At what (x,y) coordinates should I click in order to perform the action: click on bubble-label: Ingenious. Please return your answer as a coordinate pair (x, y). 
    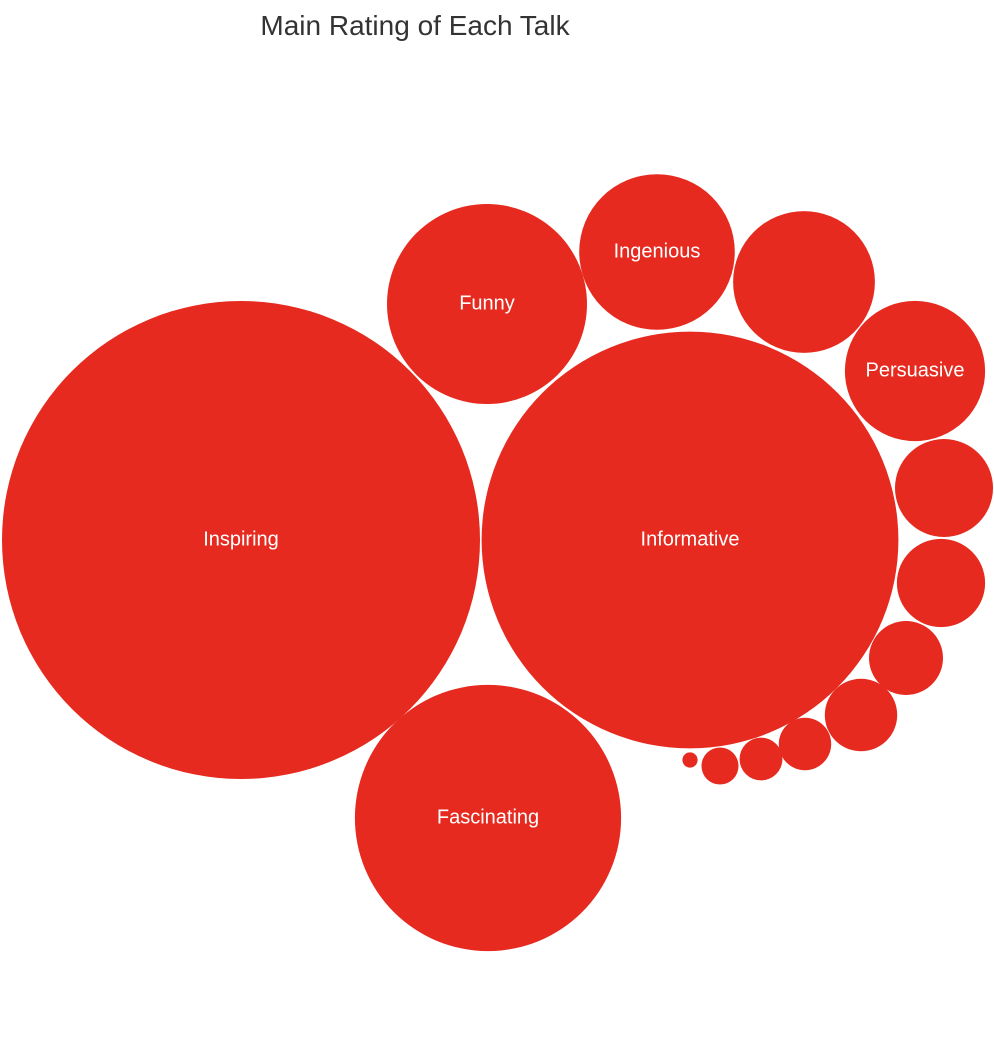
    Looking at the image, I should click on (657, 251).